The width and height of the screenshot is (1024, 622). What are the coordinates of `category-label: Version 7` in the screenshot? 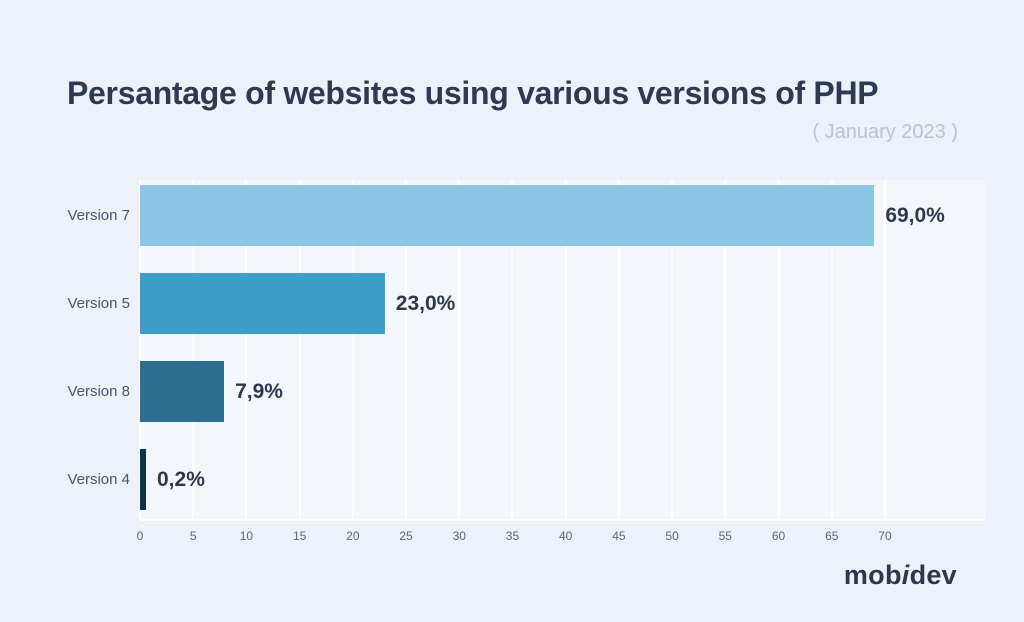 It's located at (98, 215).